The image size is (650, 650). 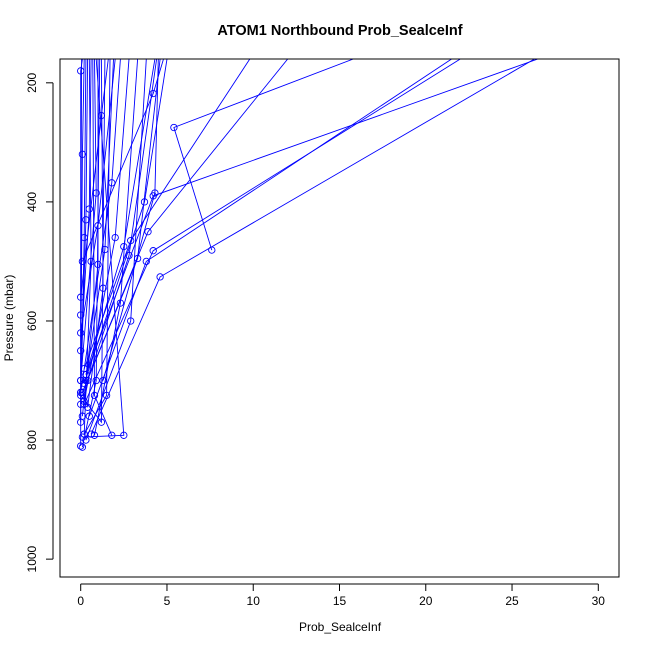 What do you see at coordinates (426, 601) in the screenshot?
I see `x-tick-label: 20` at bounding box center [426, 601].